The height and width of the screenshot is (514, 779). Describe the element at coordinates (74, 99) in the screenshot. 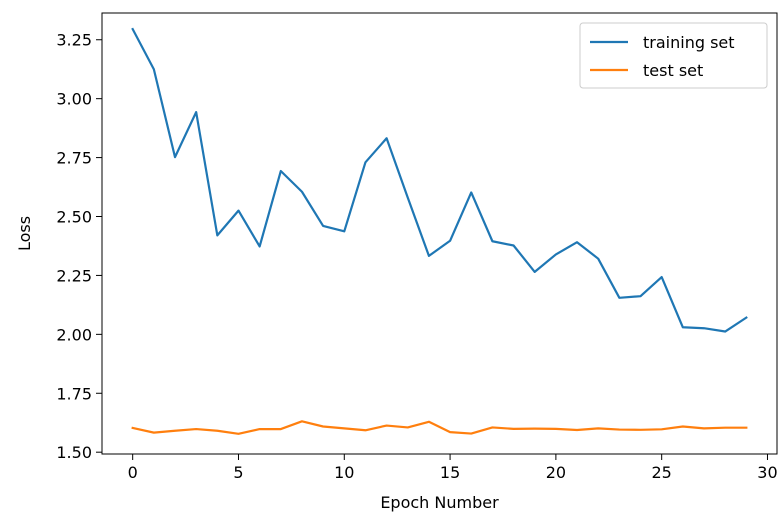

I see `y-tick-label: 3.00` at that location.